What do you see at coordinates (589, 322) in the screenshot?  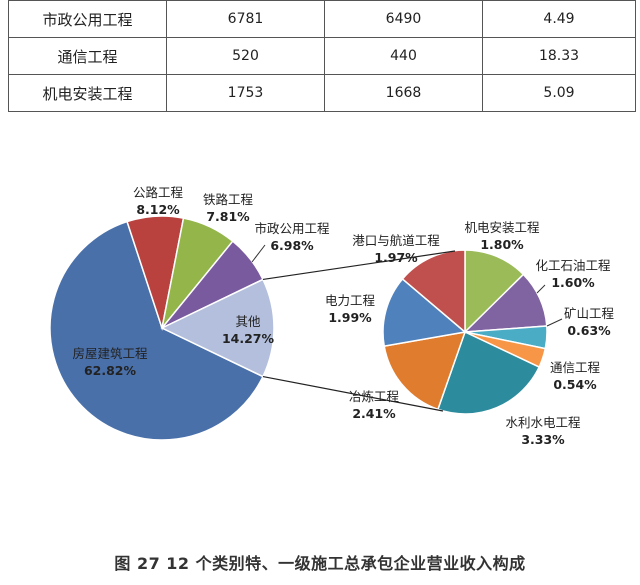 I see `secondary-pie-label: 矿山工程 0.63%` at bounding box center [589, 322].